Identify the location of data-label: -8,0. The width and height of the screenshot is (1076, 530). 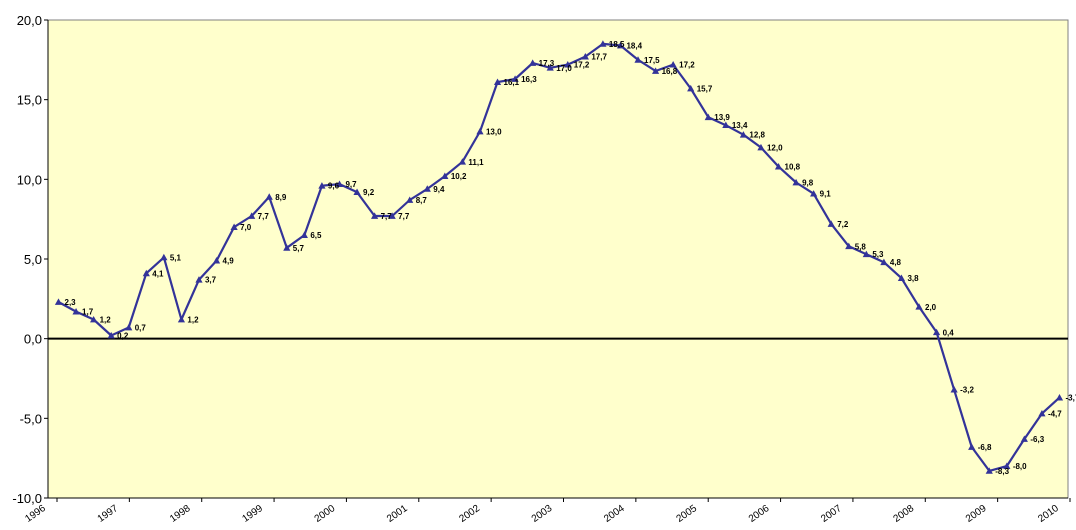
(1020, 466).